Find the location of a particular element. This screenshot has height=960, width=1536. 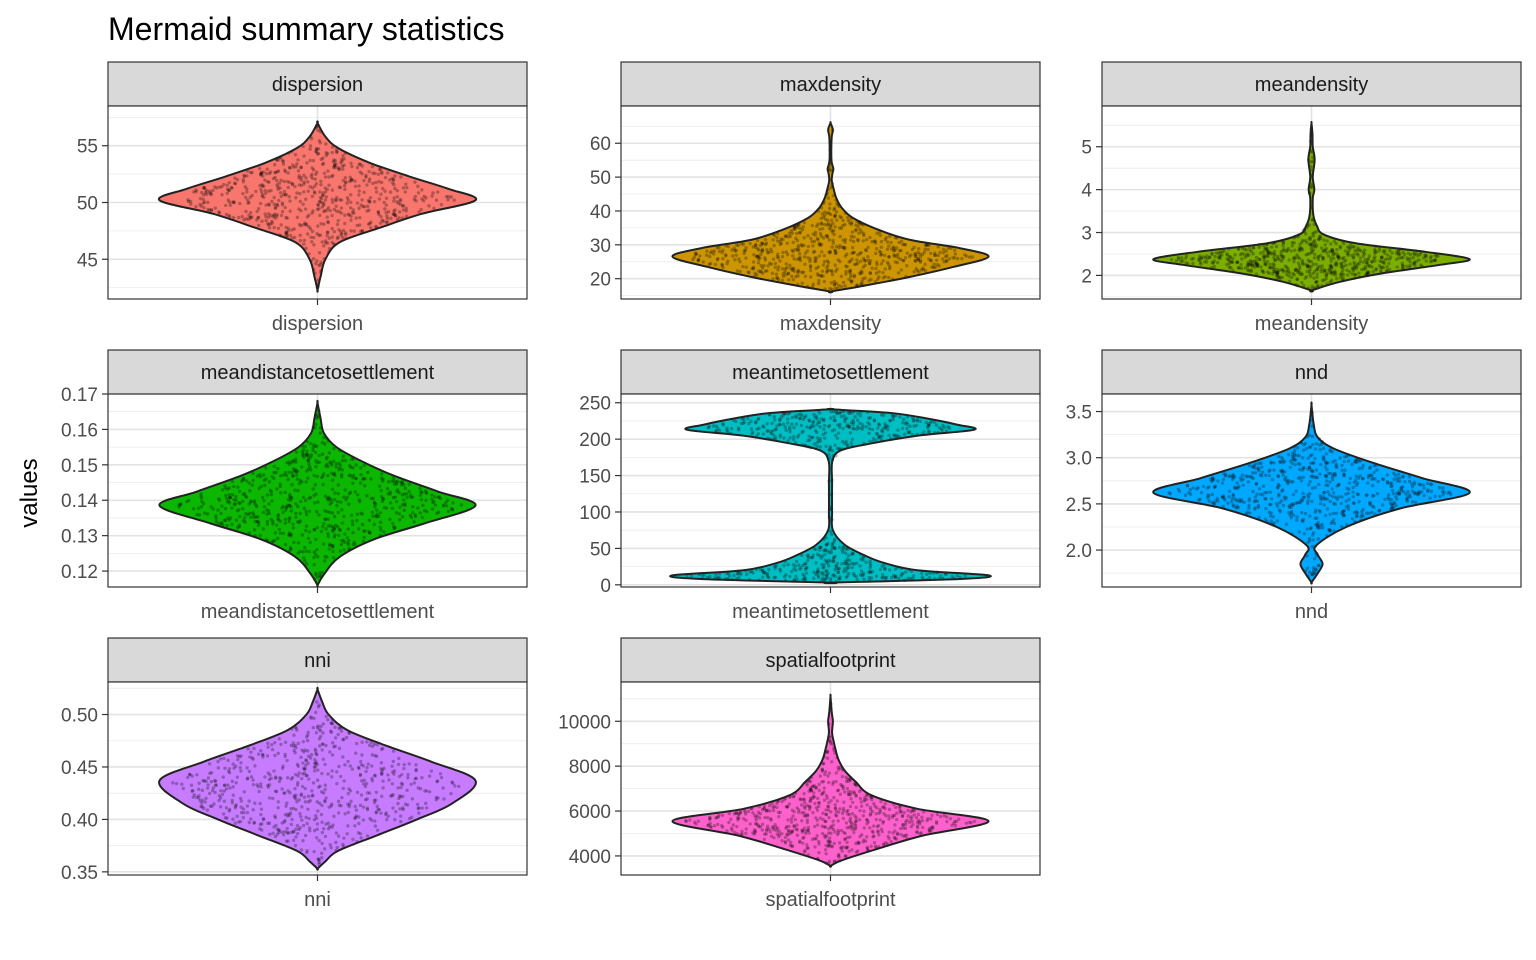

y-tick-label: 100 is located at coordinates (595, 513).